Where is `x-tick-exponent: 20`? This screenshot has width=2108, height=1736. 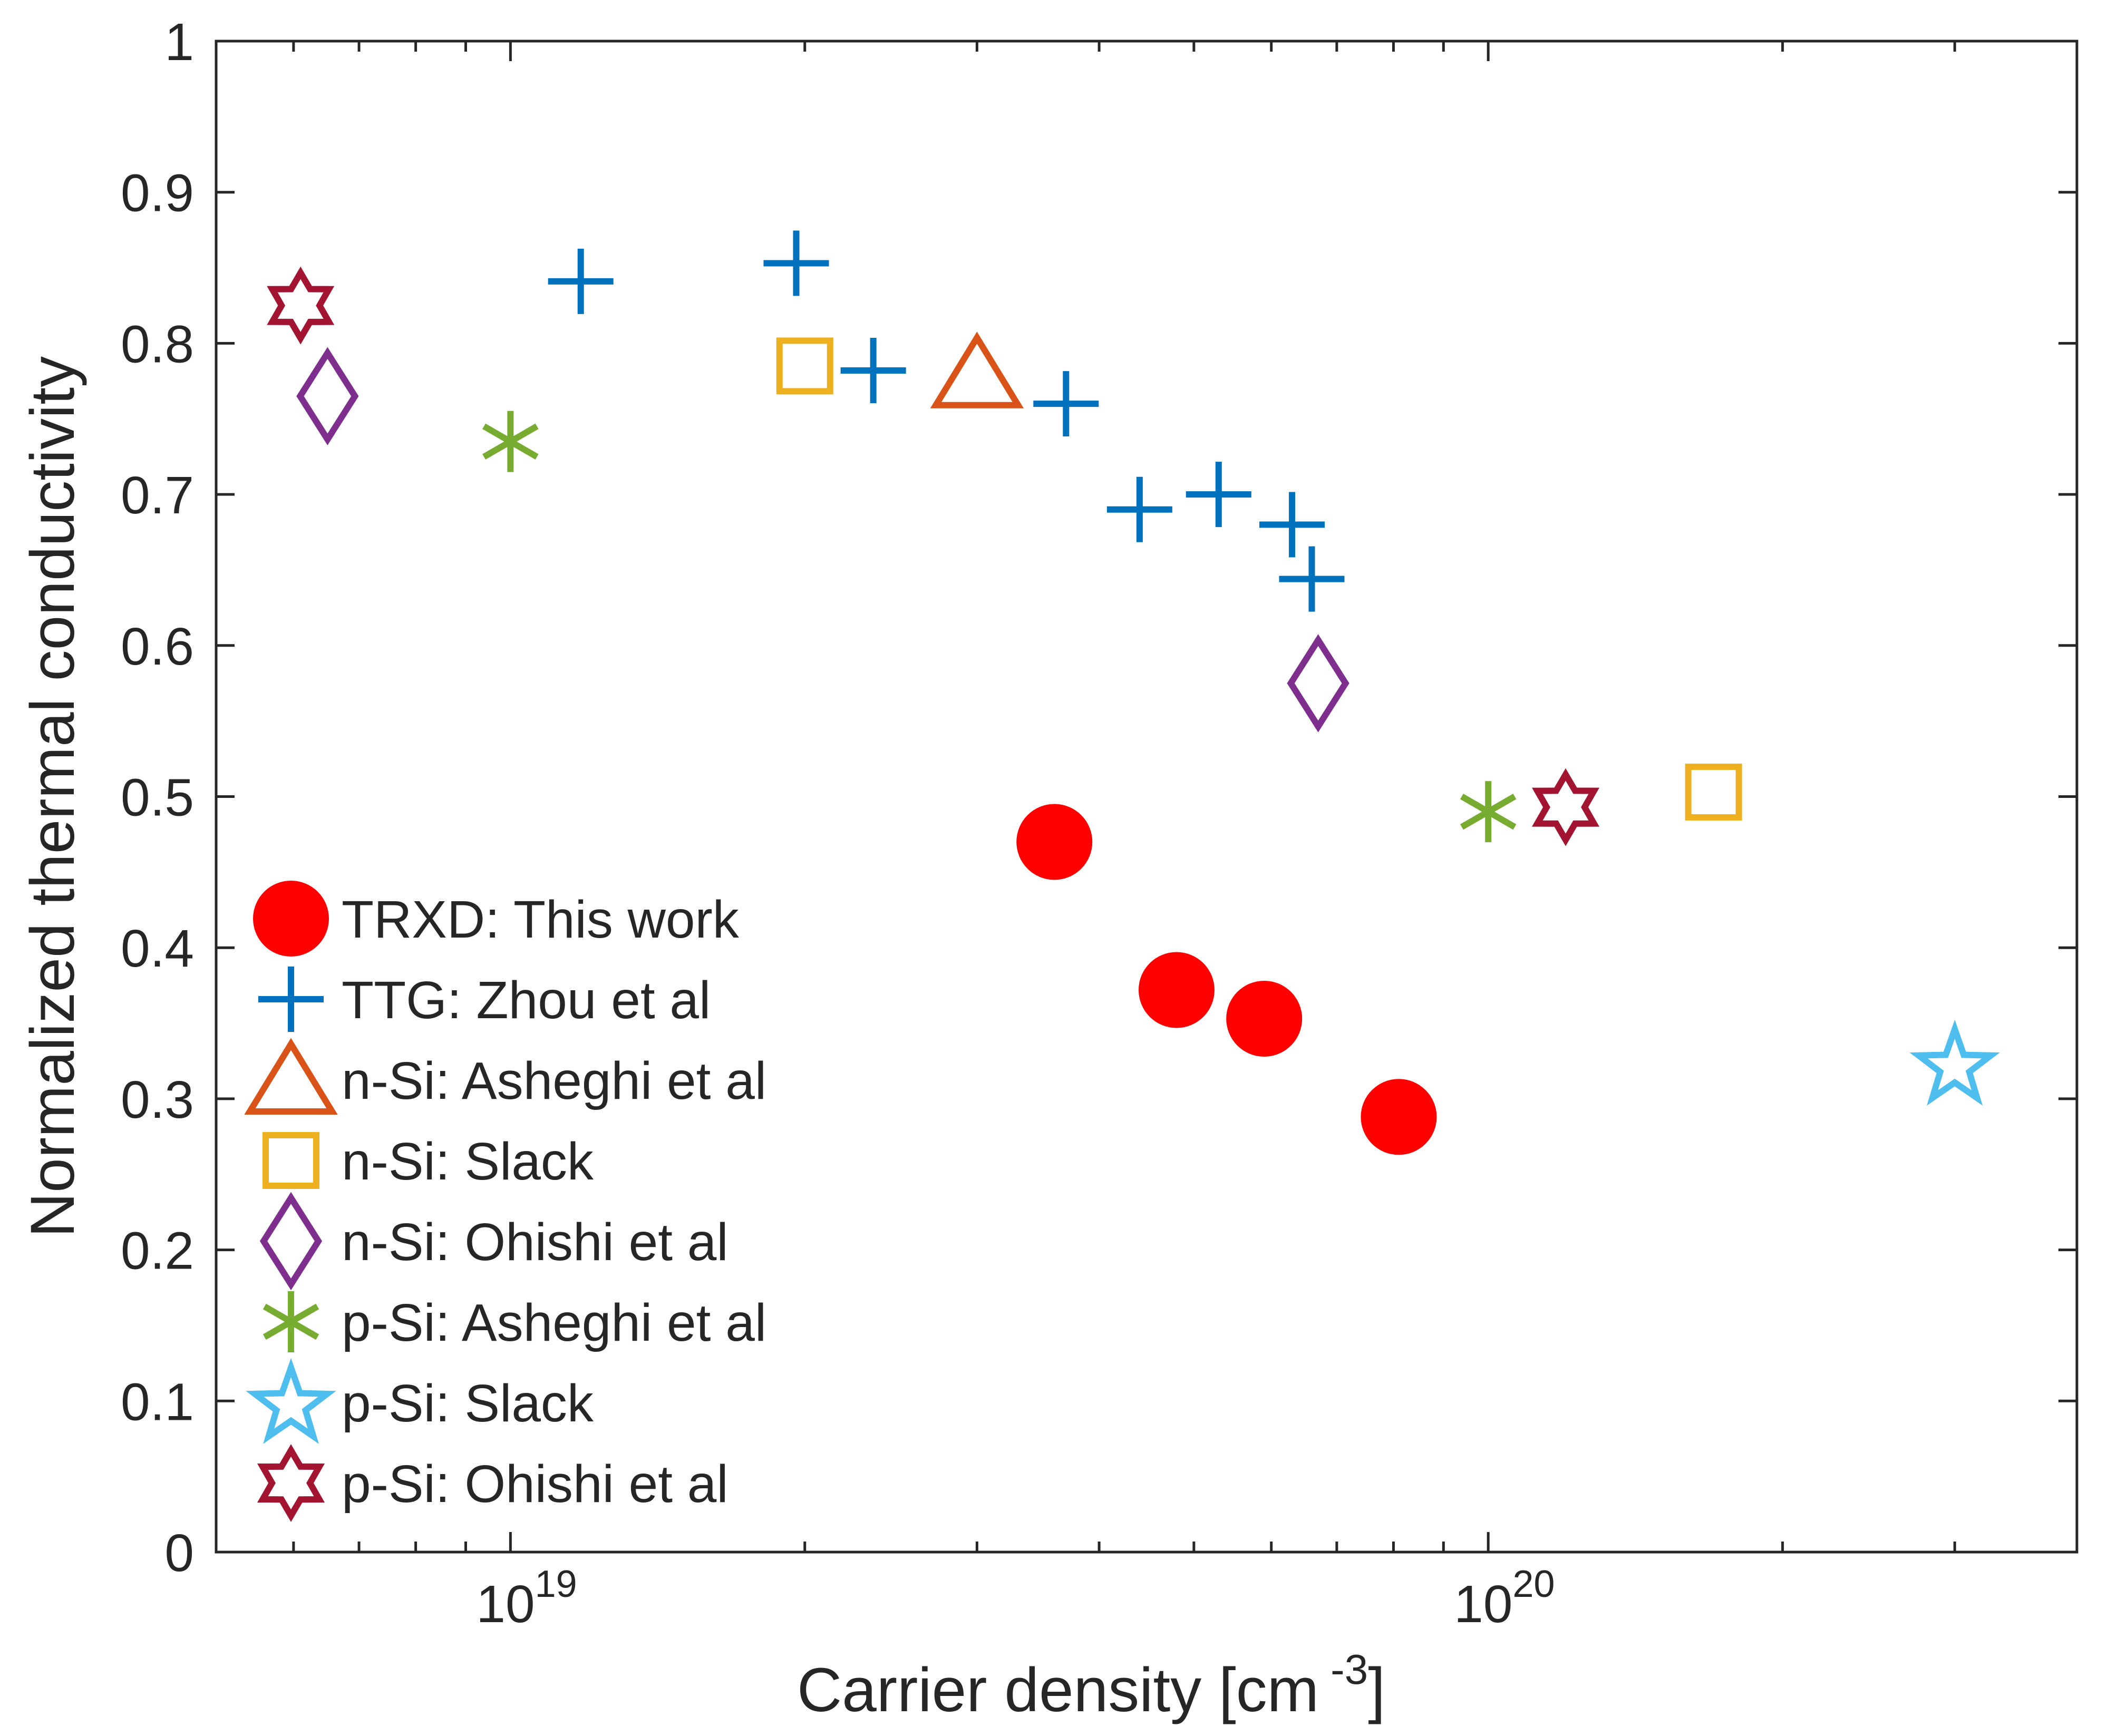
x-tick-exponent: 20 is located at coordinates (1533, 1584).